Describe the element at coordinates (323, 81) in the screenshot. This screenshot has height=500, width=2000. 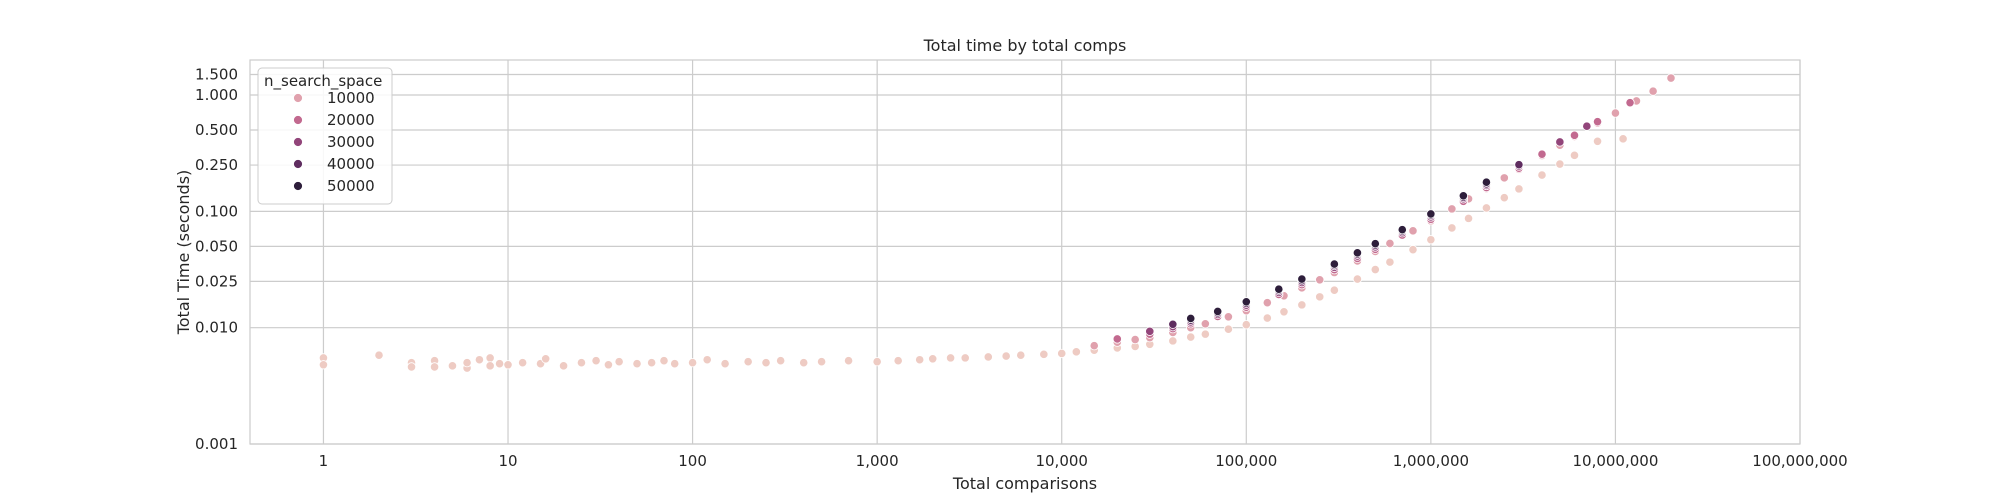
I see `legend-title: n_search_space` at that location.